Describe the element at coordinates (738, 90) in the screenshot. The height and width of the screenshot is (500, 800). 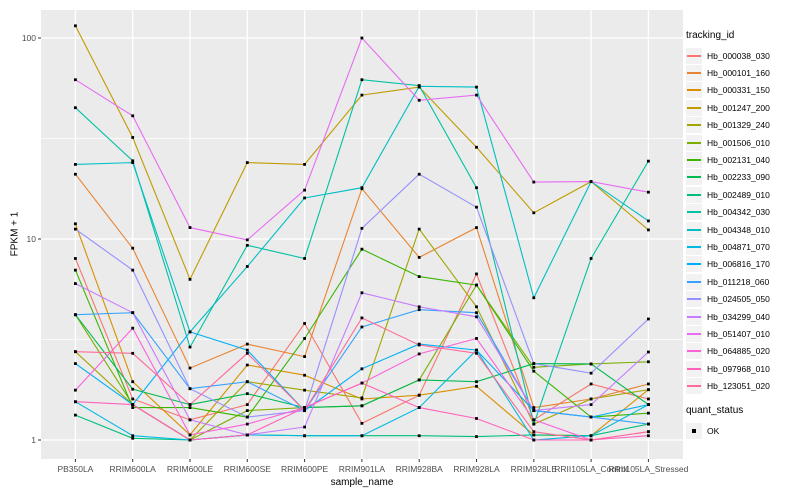
I see `legend-label: Hb_000331_150` at that location.